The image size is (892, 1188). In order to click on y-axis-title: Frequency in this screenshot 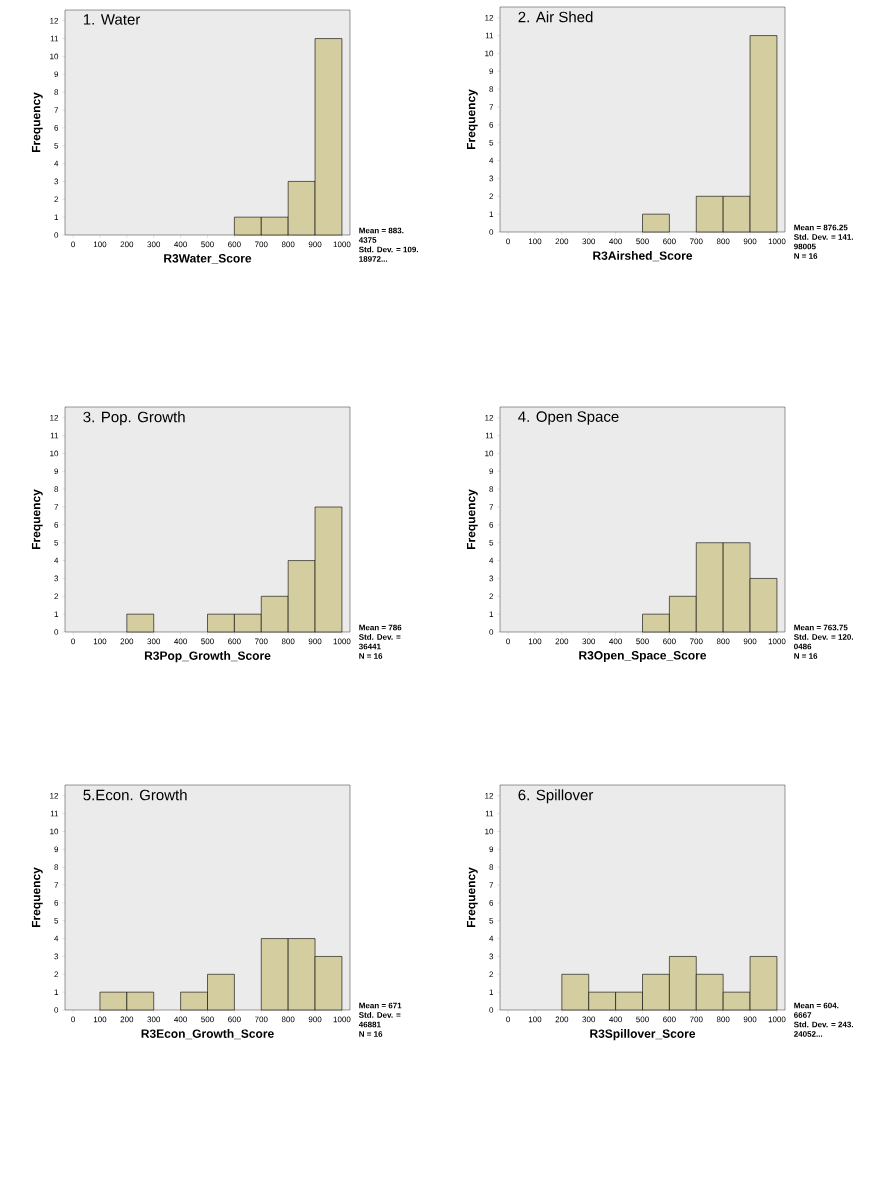, I will do `click(37, 897)`.